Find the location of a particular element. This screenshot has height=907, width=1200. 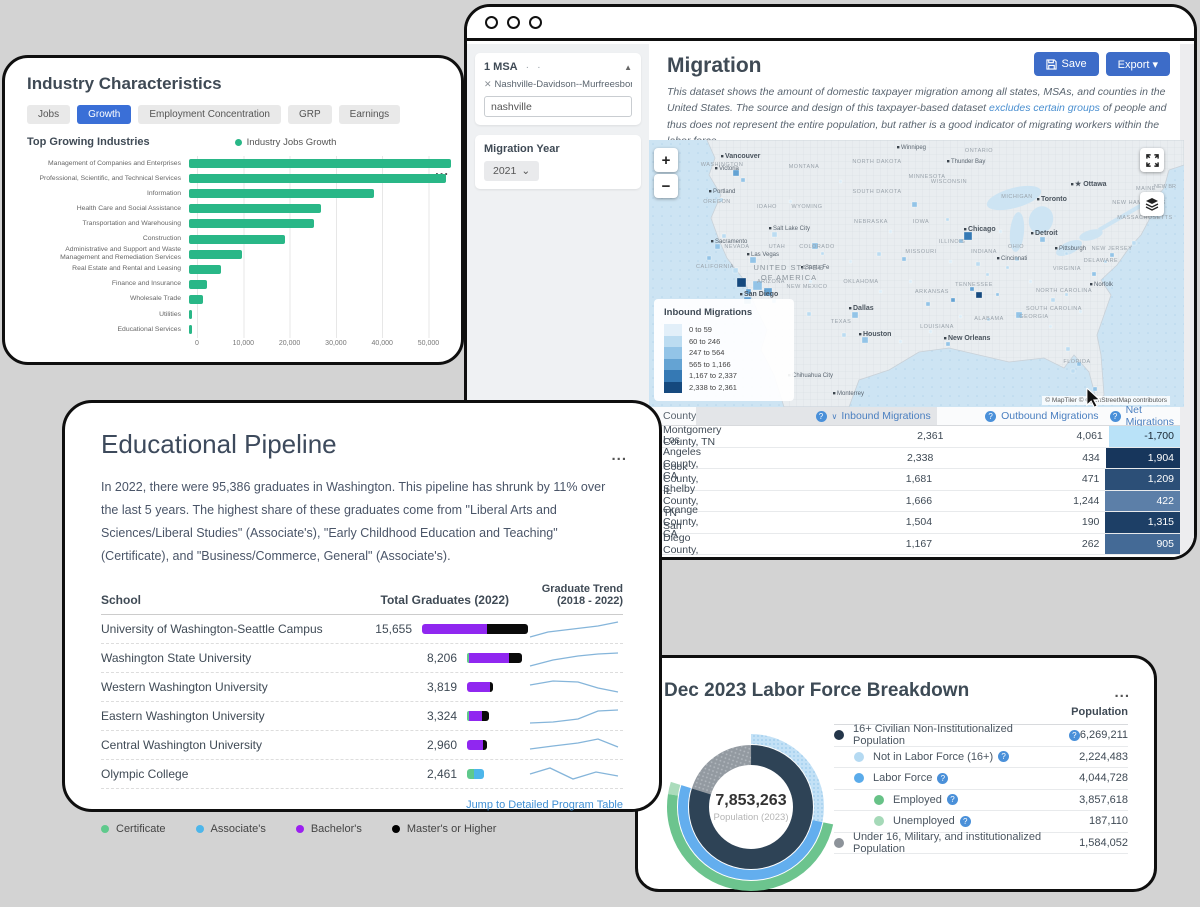

tab-earnings: Earnings is located at coordinates (369, 114).